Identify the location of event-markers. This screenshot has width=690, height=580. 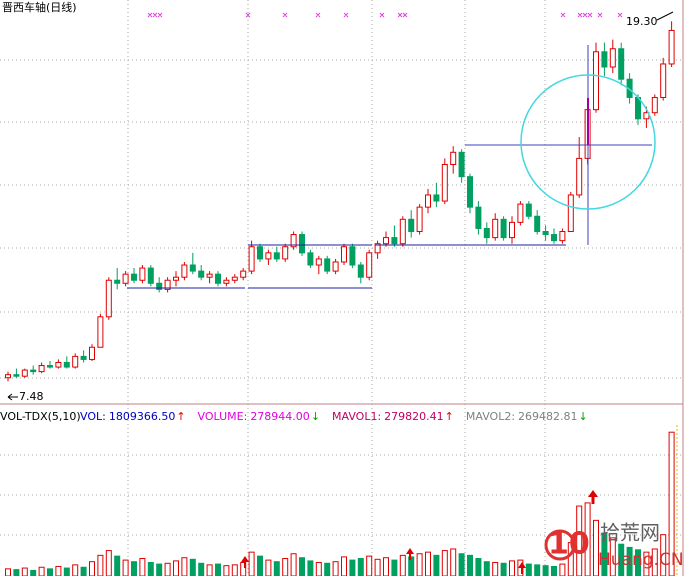
(385, 15).